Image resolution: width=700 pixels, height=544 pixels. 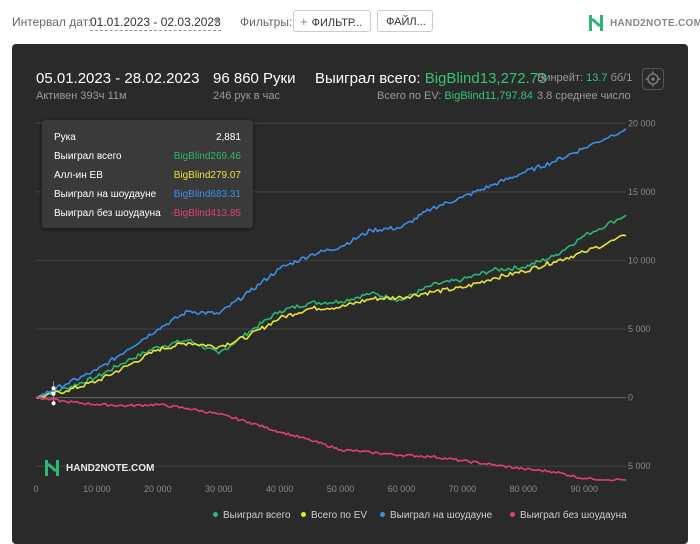 I want to click on tooltip-row: Выиграл на шоудауне BigBlind683.31, so click(x=147, y=197).